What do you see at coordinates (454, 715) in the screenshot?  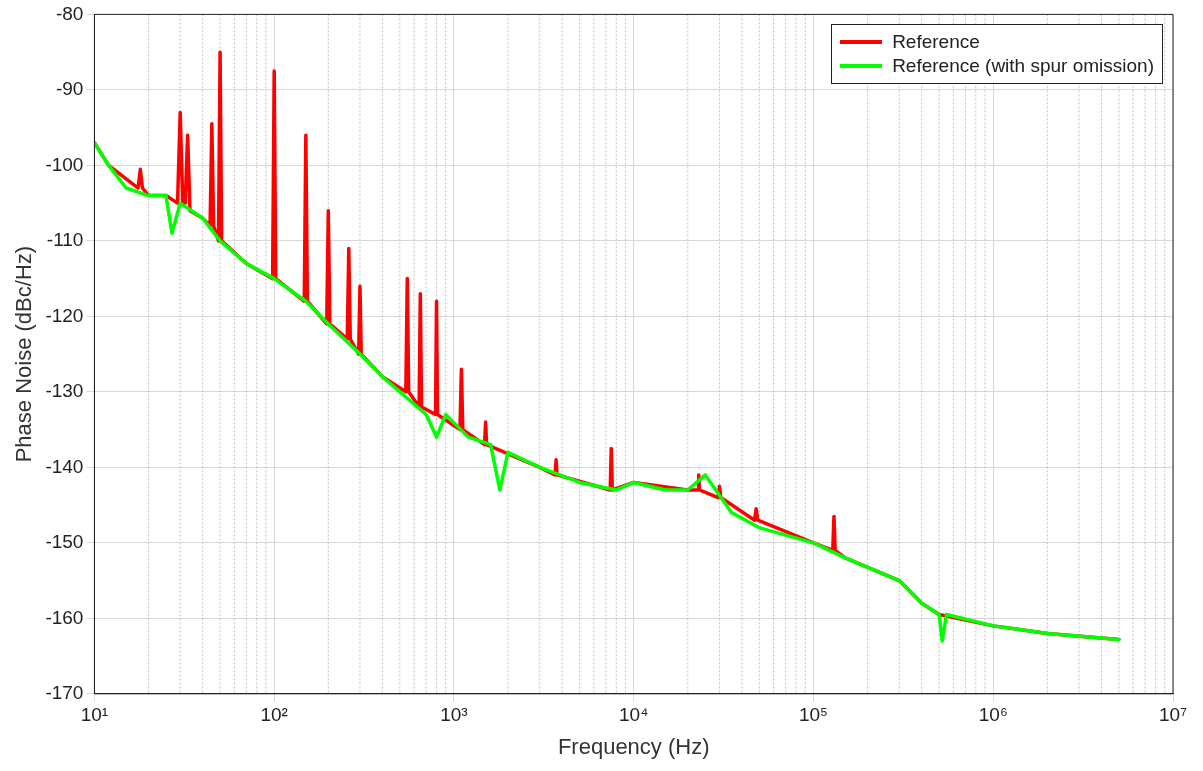 I see `x-tick-label: 10³` at bounding box center [454, 715].